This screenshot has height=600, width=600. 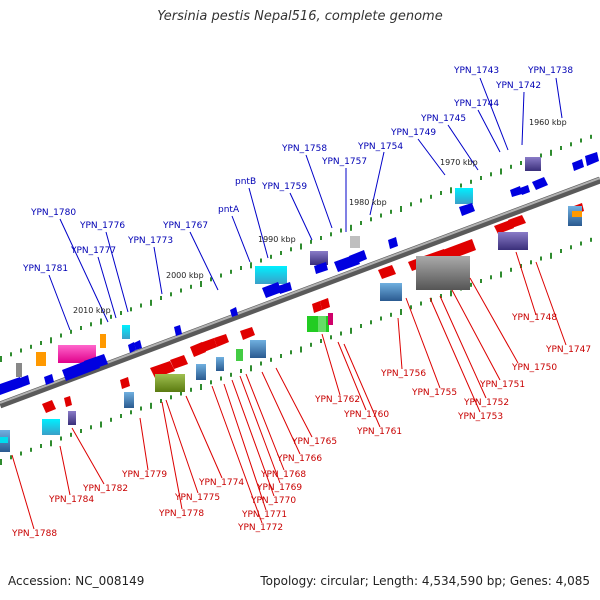 What do you see at coordinates (277, 239) in the screenshot?
I see `ruler-label: 1990 kbp` at bounding box center [277, 239].